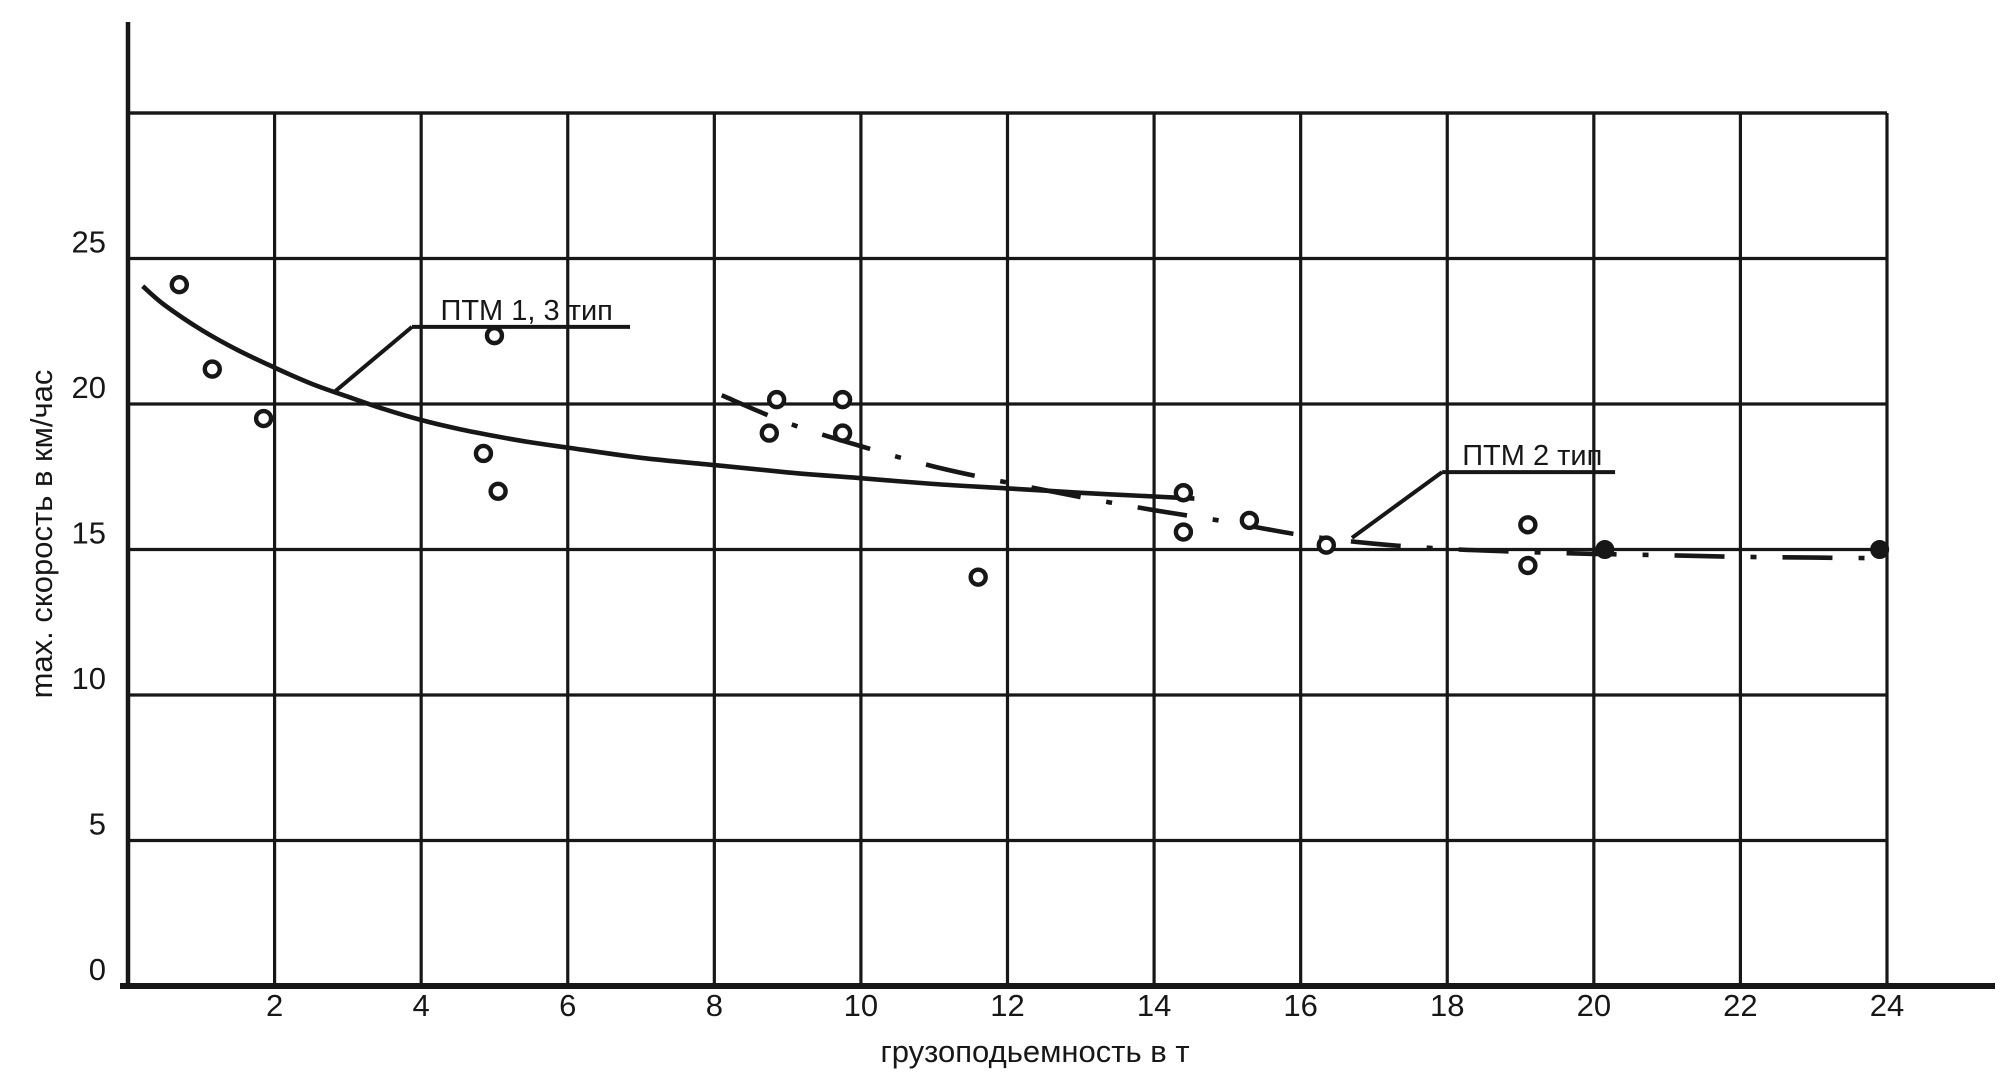 The image size is (2005, 1078). I want to click on y-tick-label: 25, so click(89, 242).